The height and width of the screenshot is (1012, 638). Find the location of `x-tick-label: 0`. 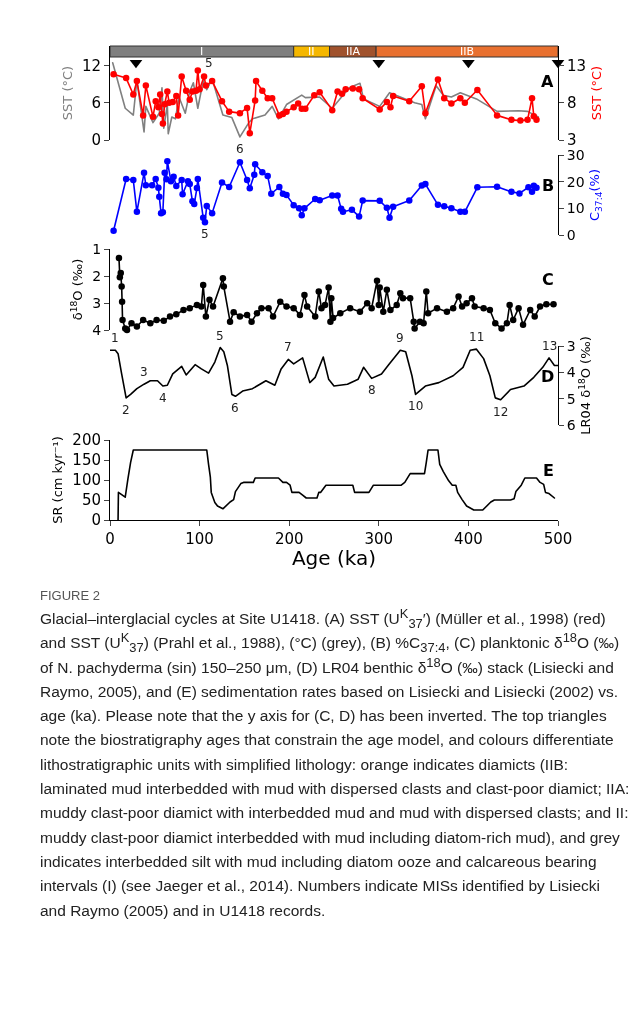

x-tick-label: 0 is located at coordinates (110, 539).